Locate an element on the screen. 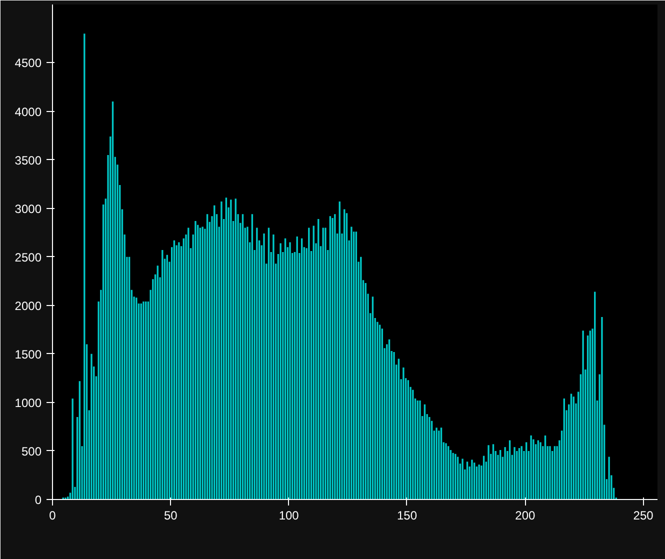  x-tick-label: 100 is located at coordinates (289, 515).